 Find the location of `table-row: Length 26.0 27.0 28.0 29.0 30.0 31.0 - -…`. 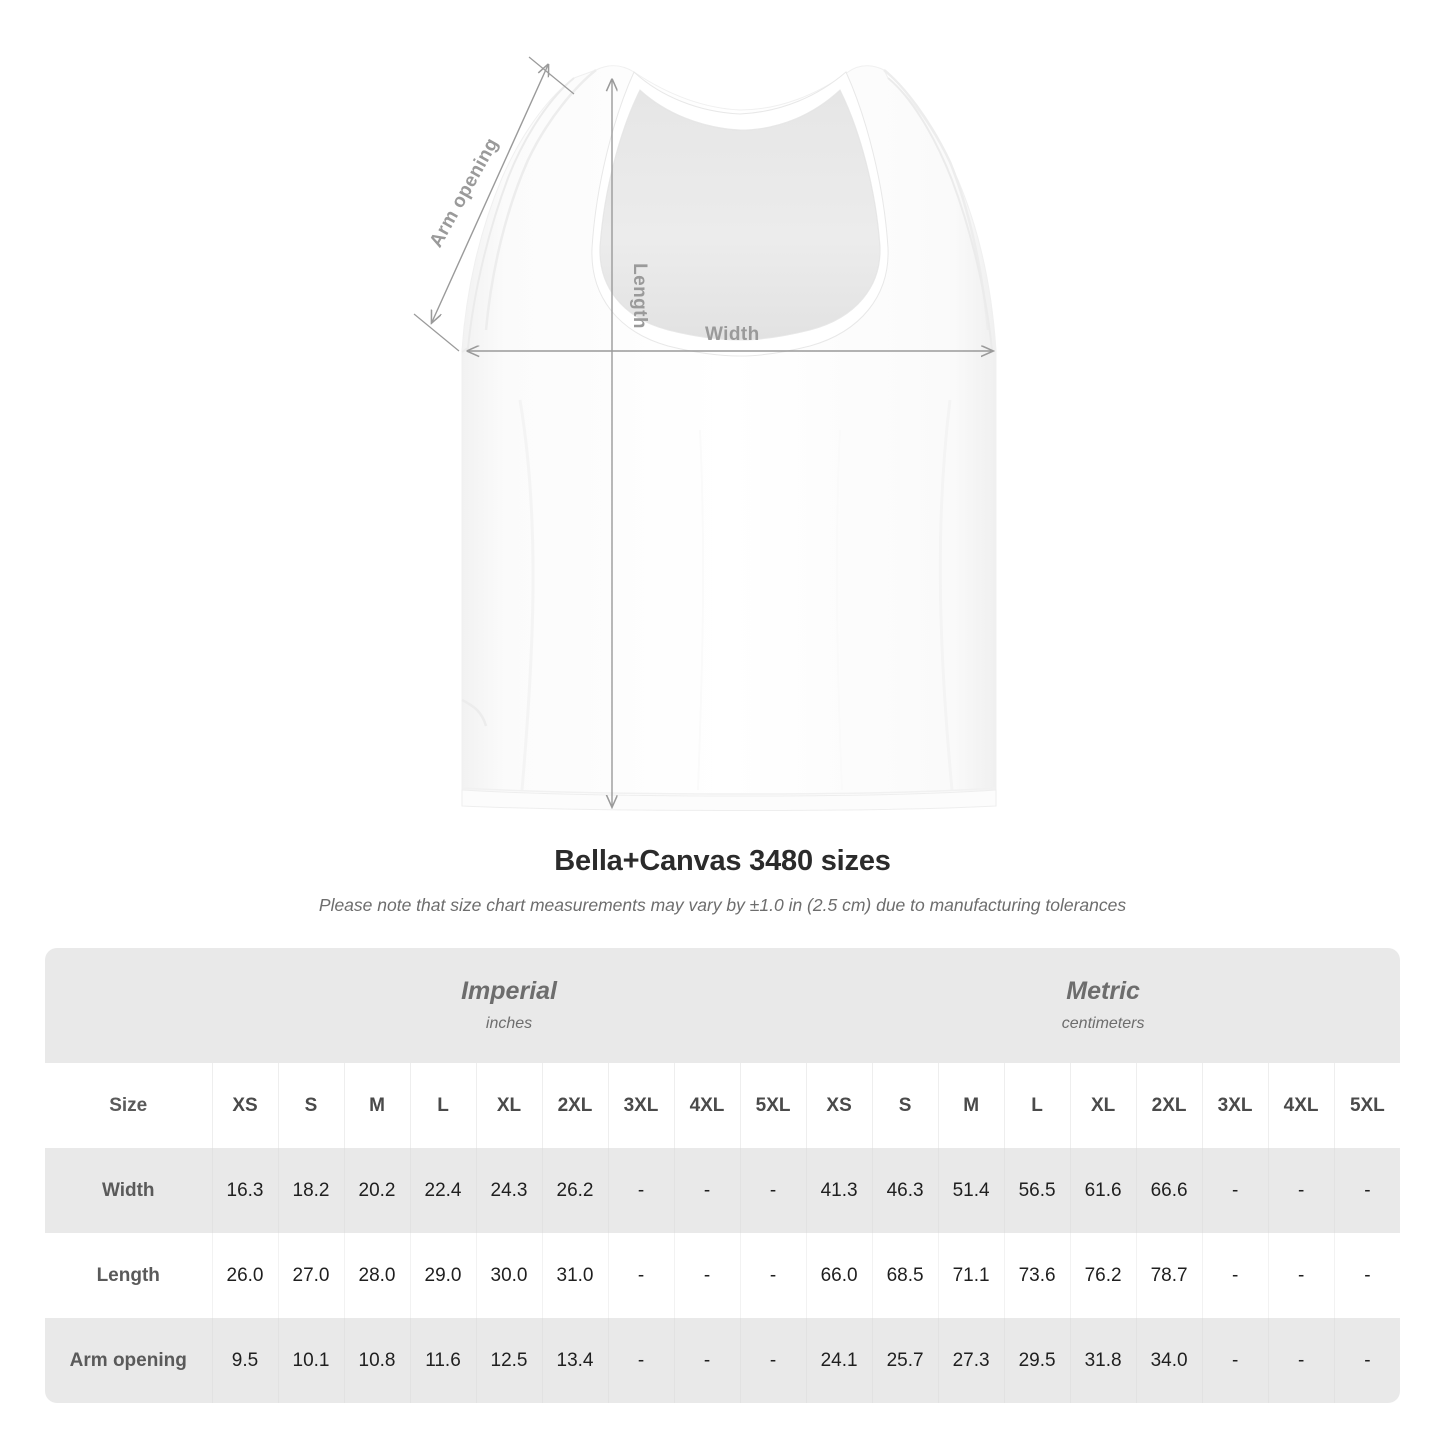

table-row: Length 26.0 27.0 28.0 29.0 30.0 31.0 - -… is located at coordinates (723, 1275).